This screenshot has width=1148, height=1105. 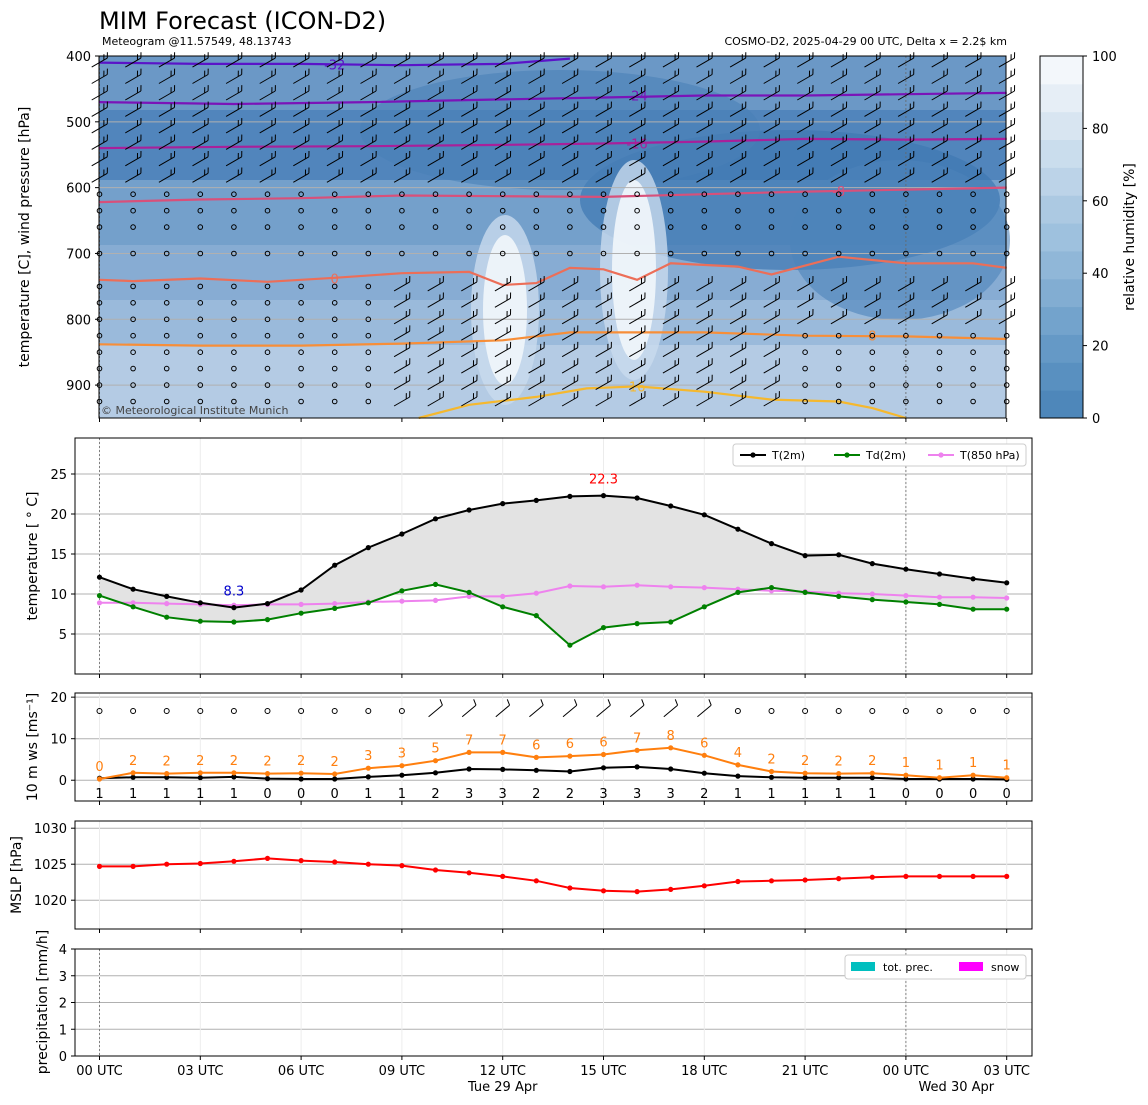 I want to click on date-label: Tue 29 Apr, so click(x=502, y=1087).